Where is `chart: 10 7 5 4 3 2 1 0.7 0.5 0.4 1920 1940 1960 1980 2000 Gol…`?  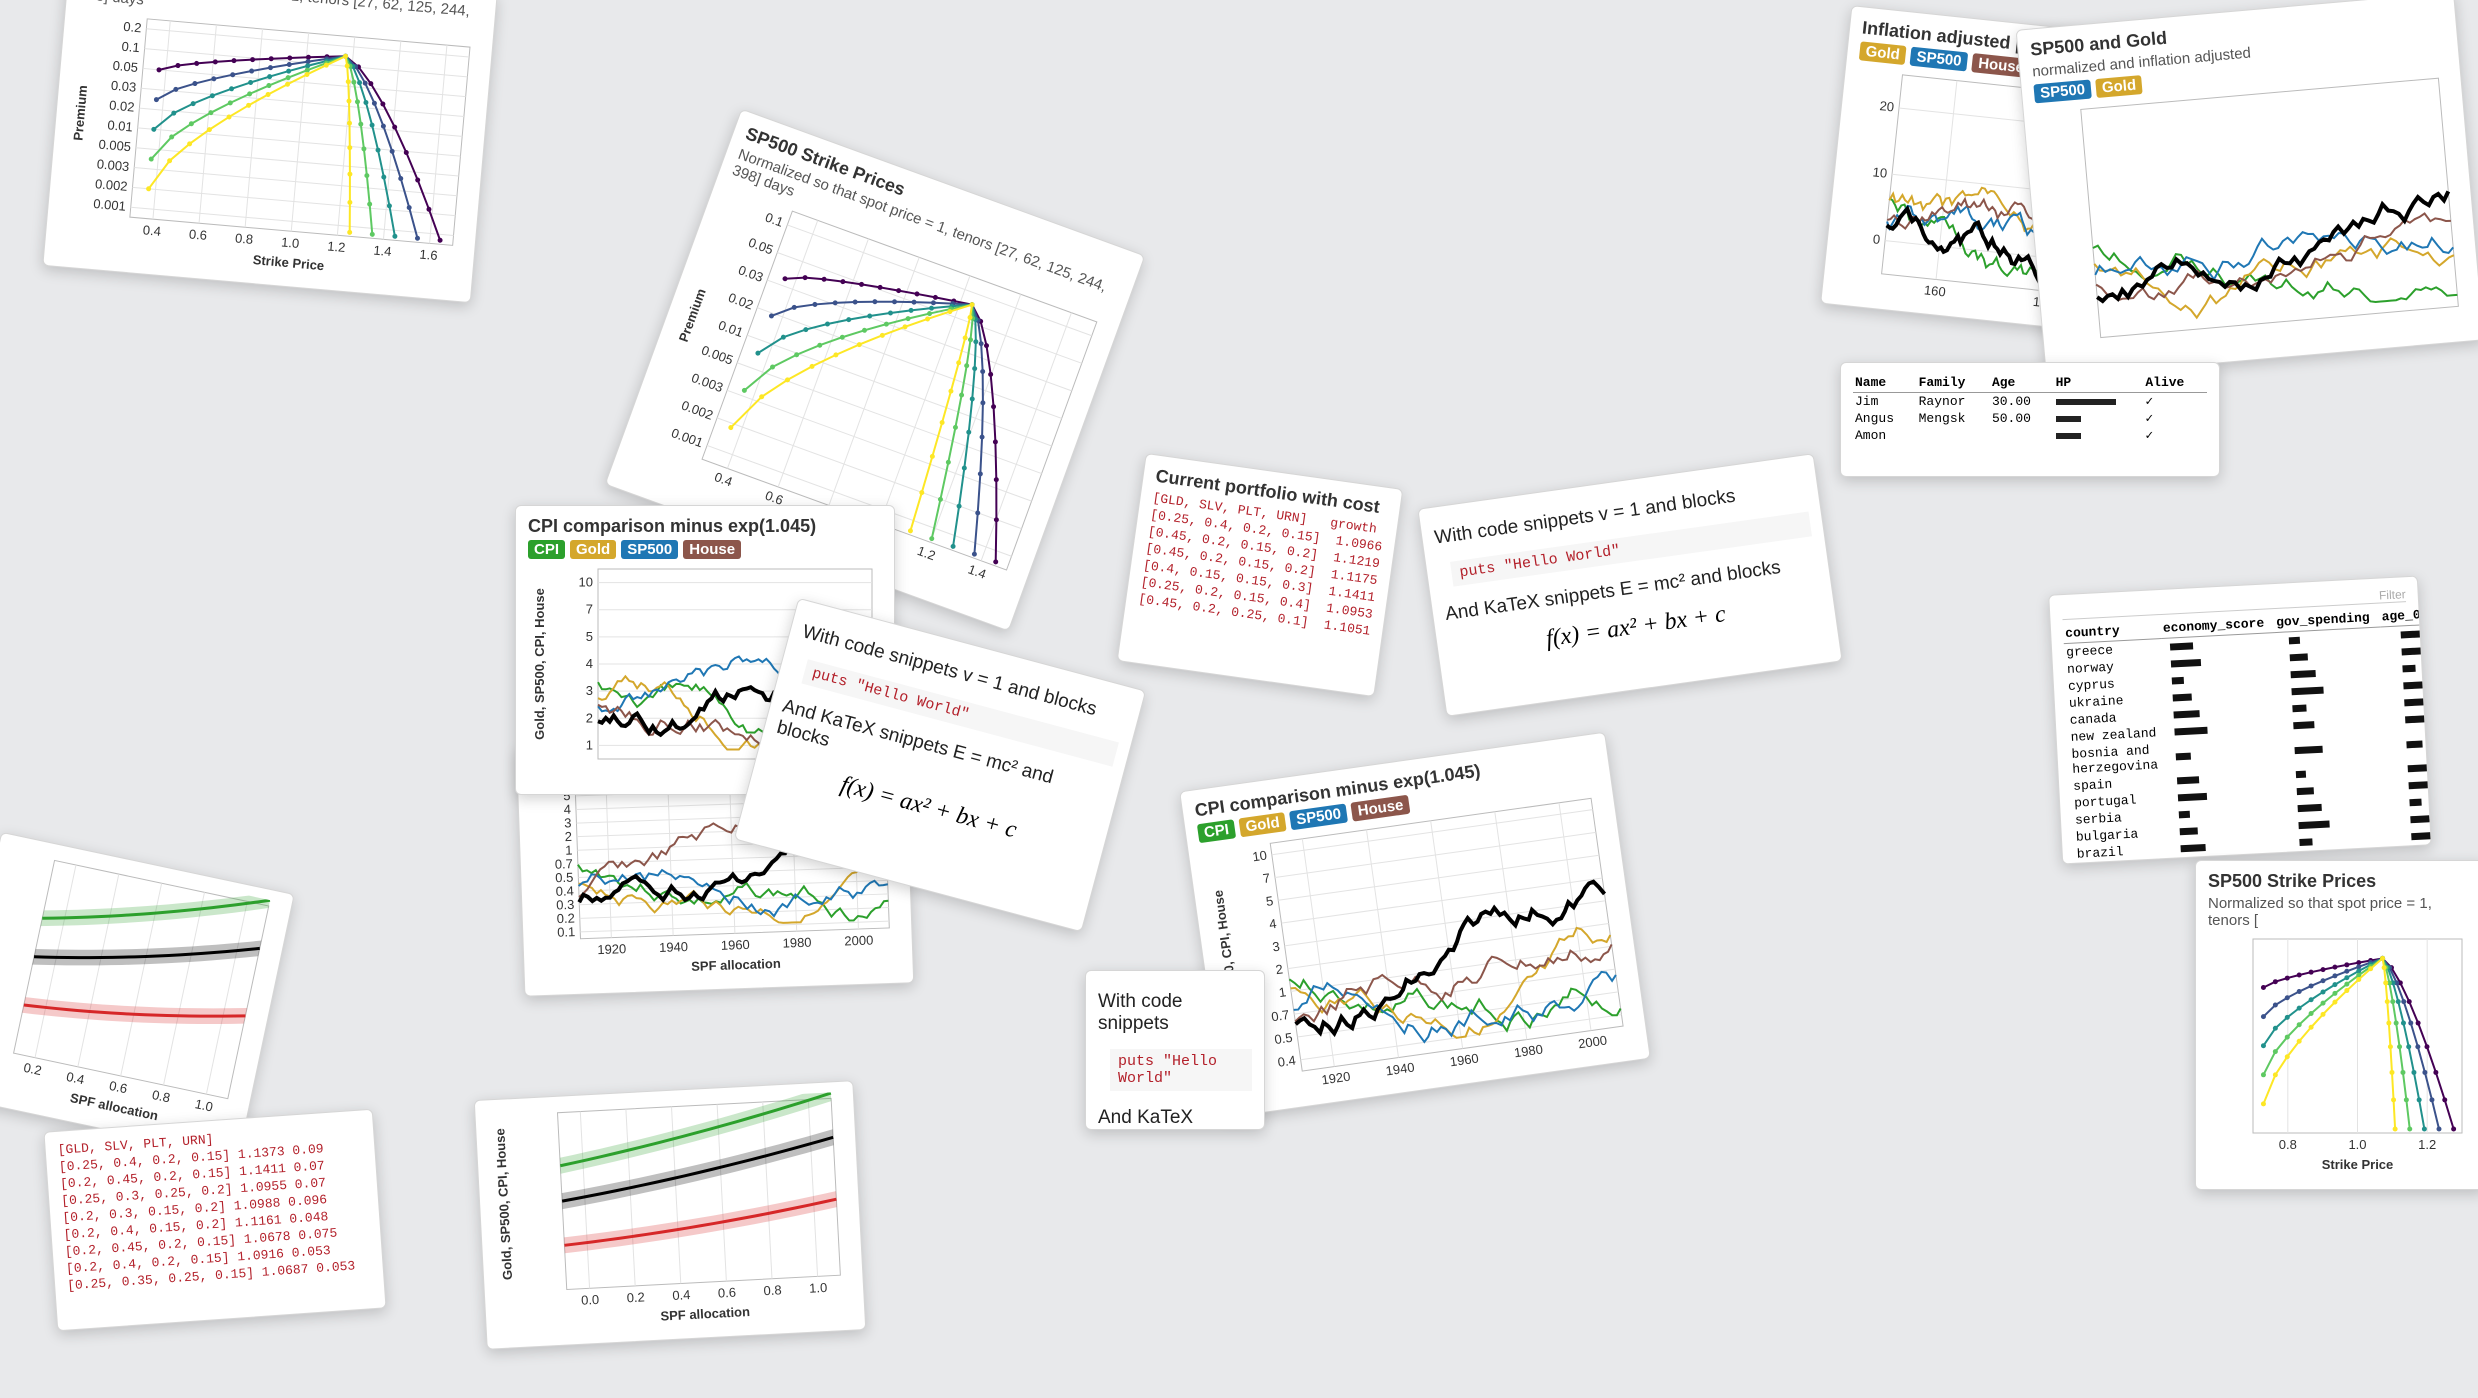 chart: 10 7 5 4 3 2 1 0.7 0.5 0.4 1920 1940 1960 1980 2000 Gol… is located at coordinates (1417, 942).